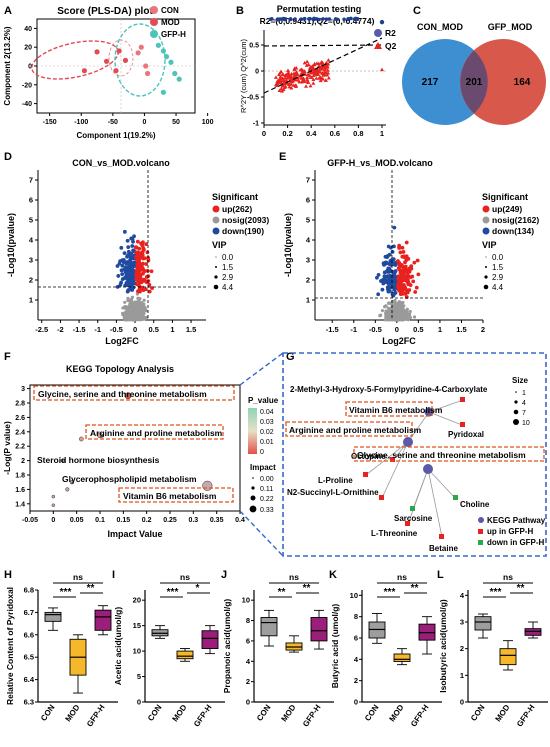 Image resolution: width=550 pixels, height=747 pixels. I want to click on x-tick-label: 1, so click(382, 133).